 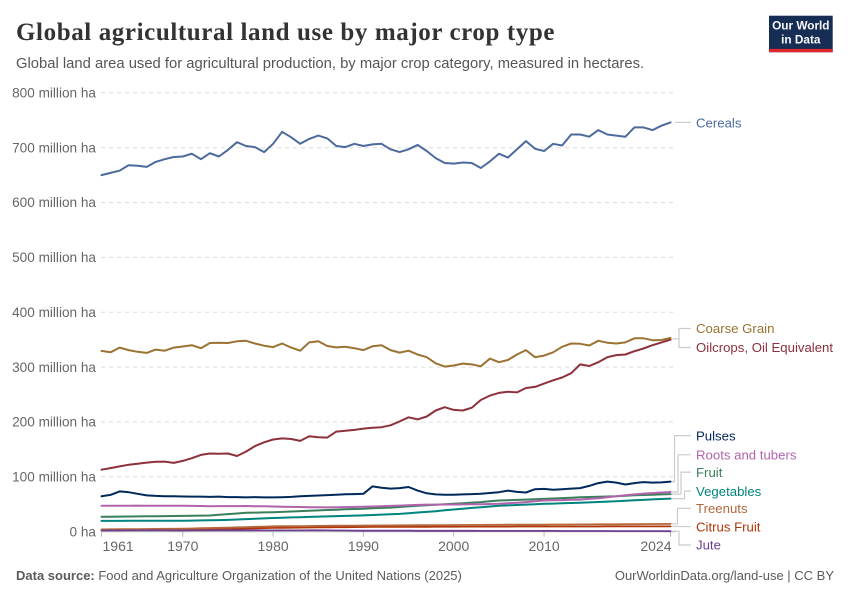 I want to click on svg-text: 2000, so click(x=453, y=546).